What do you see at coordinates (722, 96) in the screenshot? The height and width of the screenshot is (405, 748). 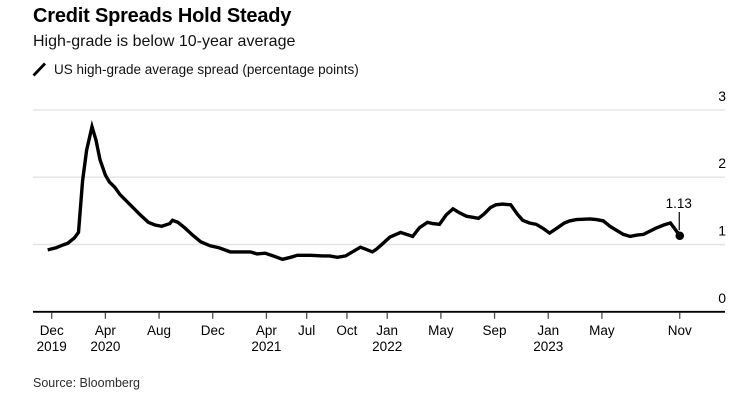 I see `y-axis-label: 3` at bounding box center [722, 96].